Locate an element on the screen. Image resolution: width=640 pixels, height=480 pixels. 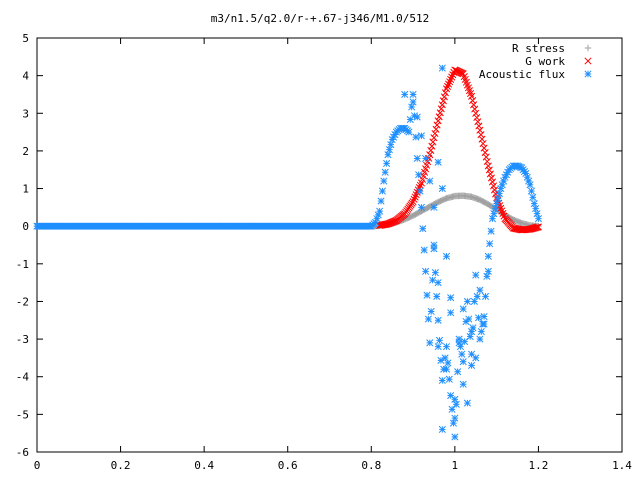
legend-label: R stress is located at coordinates (538, 48).